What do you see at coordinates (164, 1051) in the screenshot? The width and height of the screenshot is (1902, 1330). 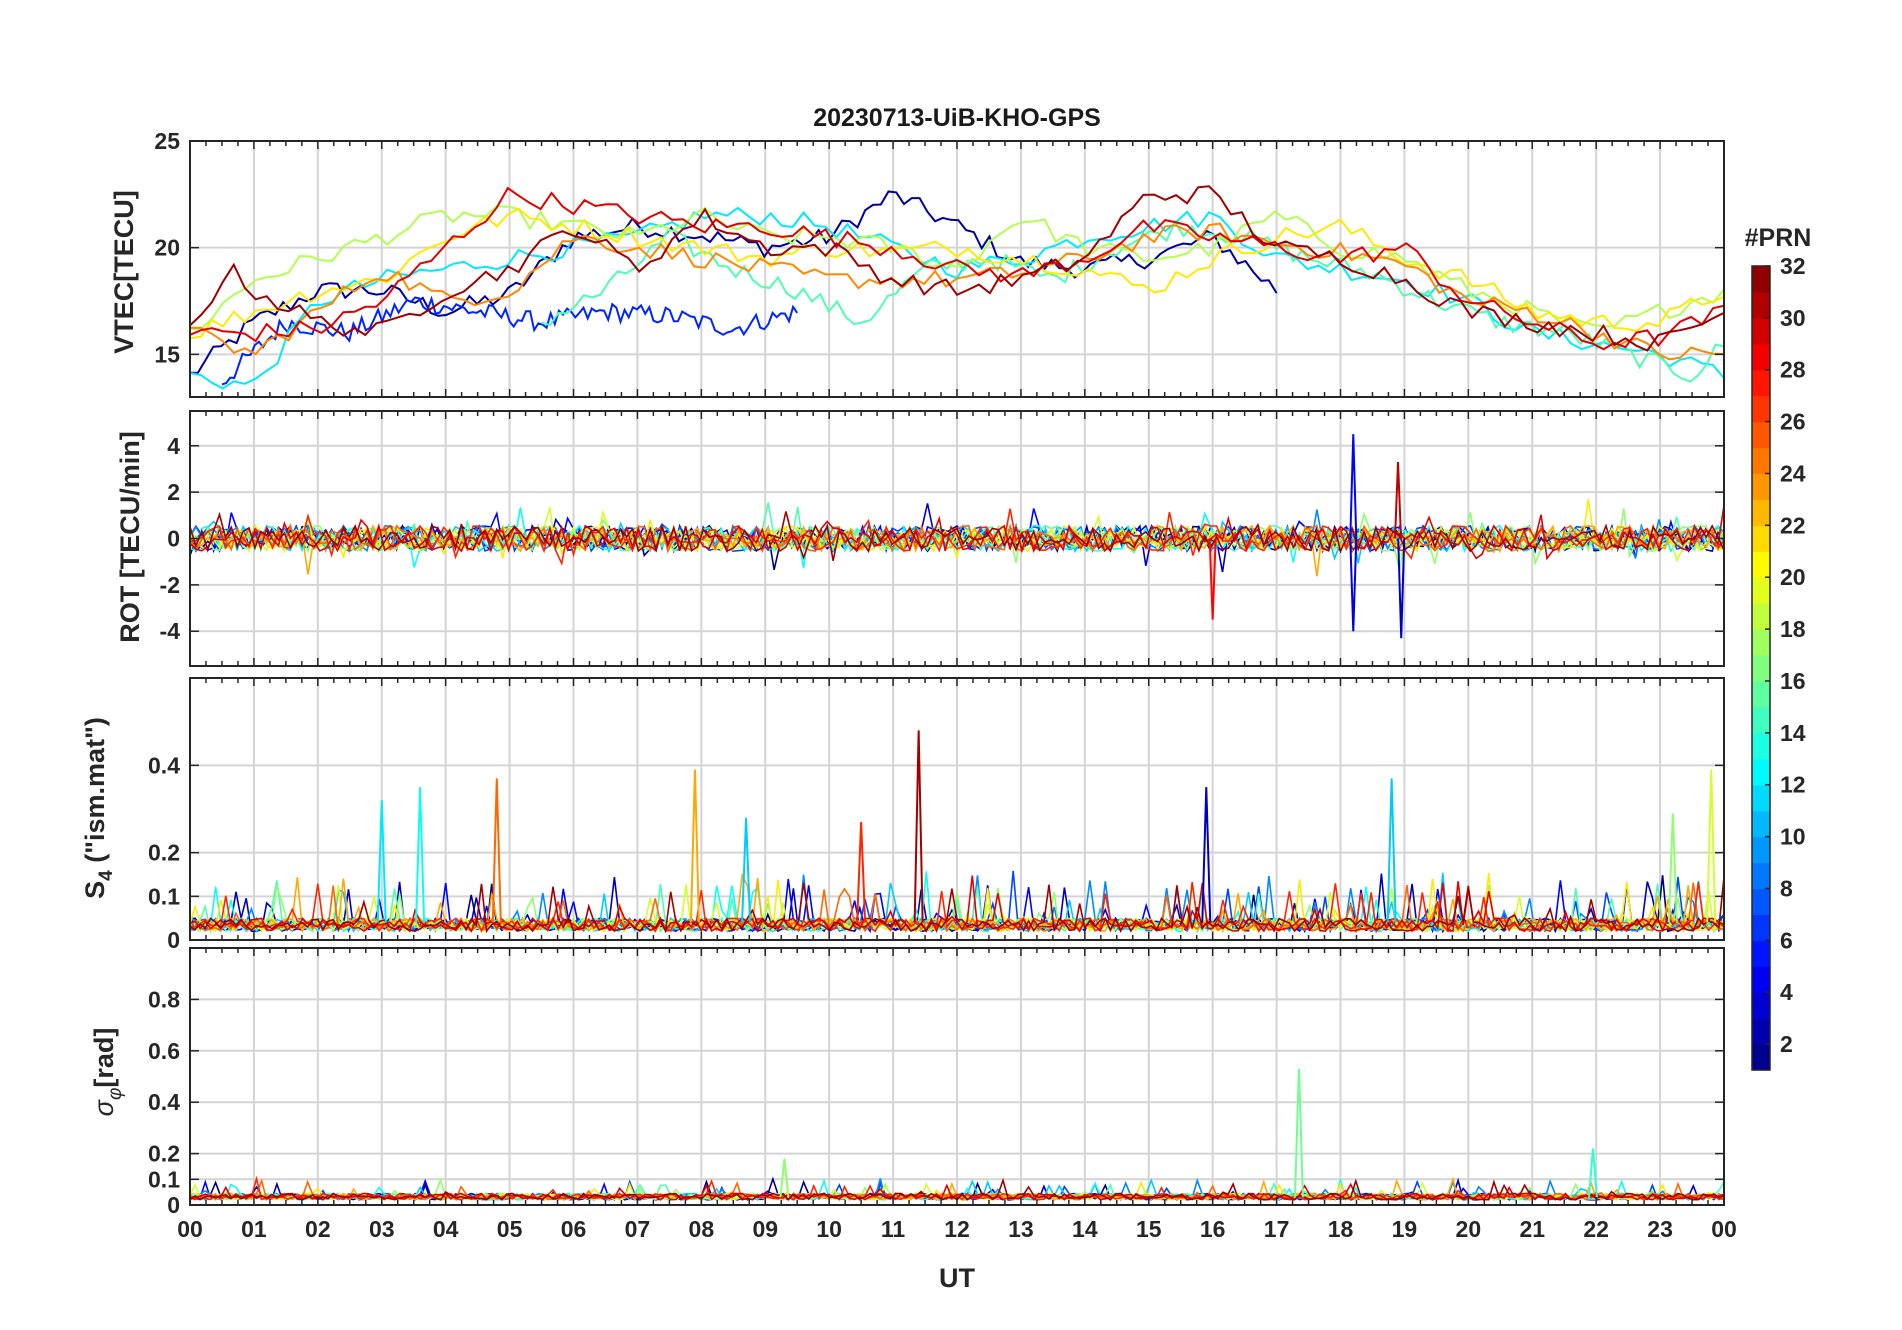 I see `sigma-ytick-label: 0.6` at bounding box center [164, 1051].